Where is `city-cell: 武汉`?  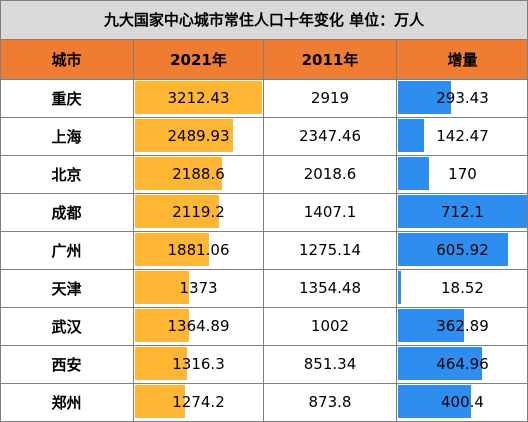 city-cell: 武汉 is located at coordinates (66, 326).